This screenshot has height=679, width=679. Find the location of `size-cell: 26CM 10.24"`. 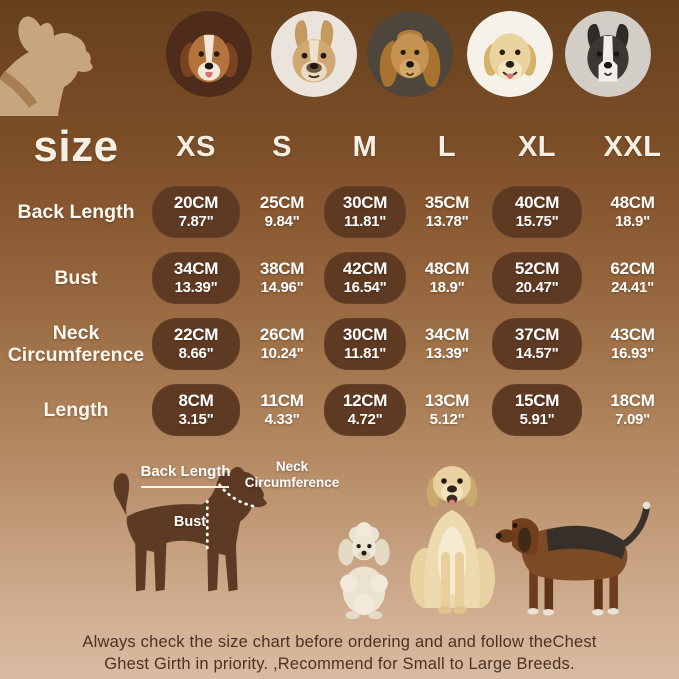

size-cell: 26CM 10.24" is located at coordinates (282, 344).